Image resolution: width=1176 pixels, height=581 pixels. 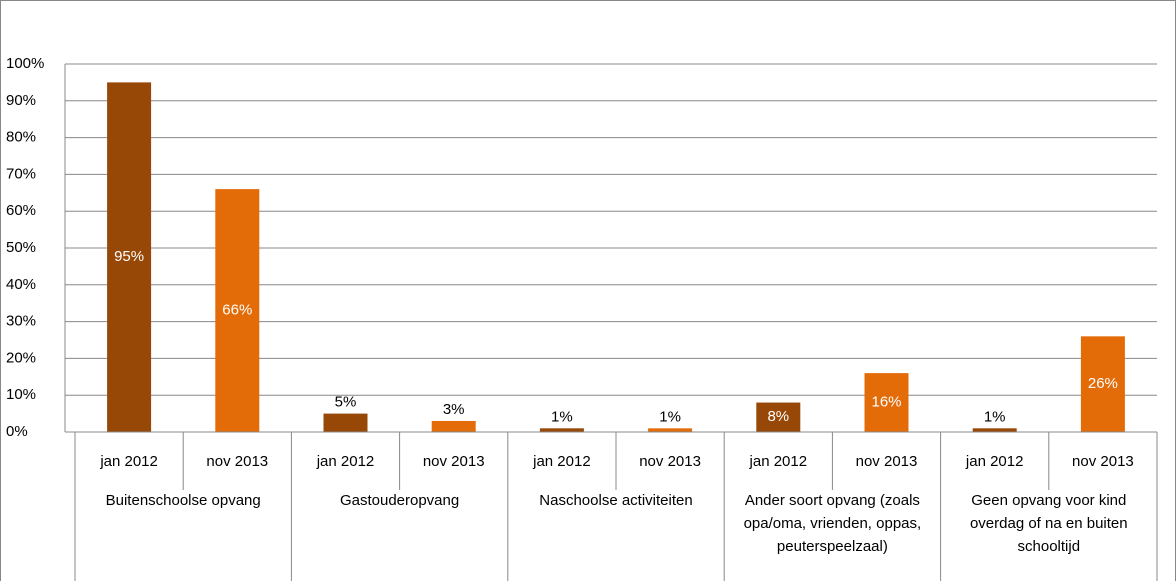 What do you see at coordinates (399, 500) in the screenshot?
I see `category-label: Gastouderopvang` at bounding box center [399, 500].